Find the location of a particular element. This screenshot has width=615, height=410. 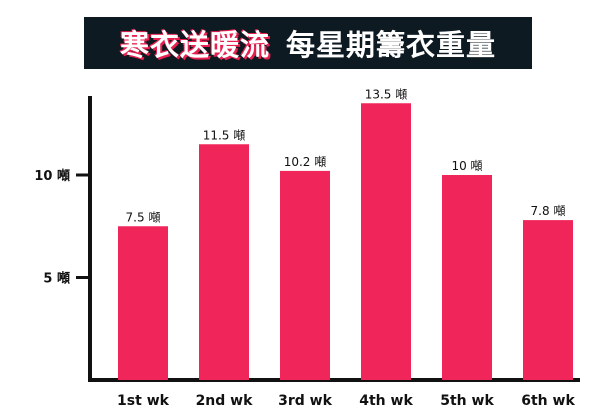

chart-title-main: 寒衣送暖流 is located at coordinates (194, 45).